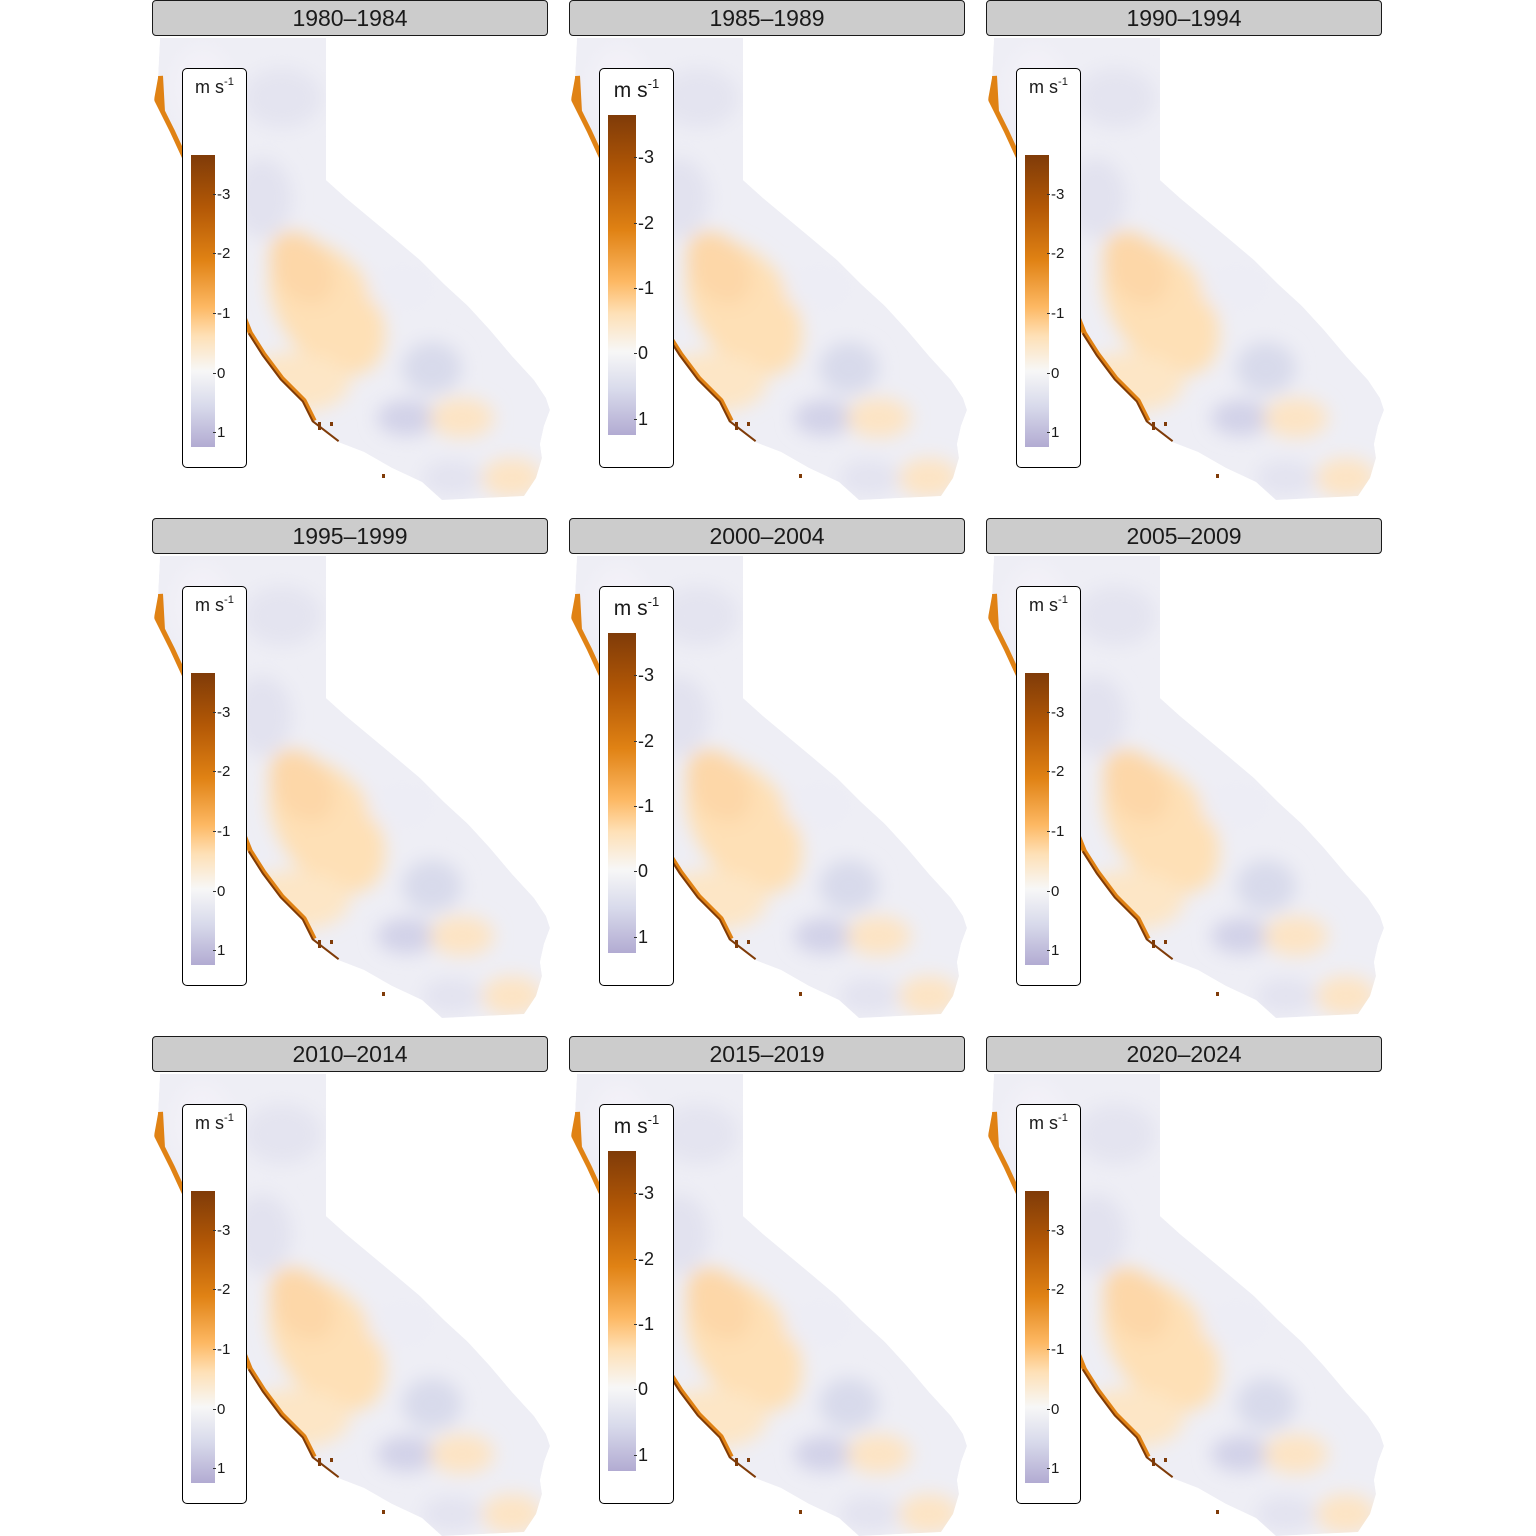 Image resolution: width=1536 pixels, height=1536 pixels. What do you see at coordinates (1186, 250) in the screenshot?
I see `map-panel: 1990–1994 m s-1 -3 -2 -1 0 1` at bounding box center [1186, 250].